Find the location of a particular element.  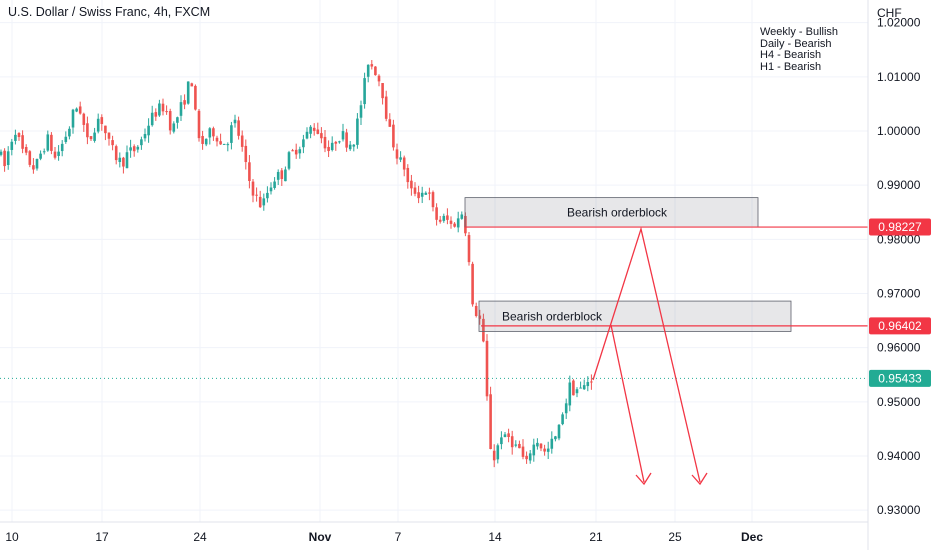

projection-path is located at coordinates (646, 354).